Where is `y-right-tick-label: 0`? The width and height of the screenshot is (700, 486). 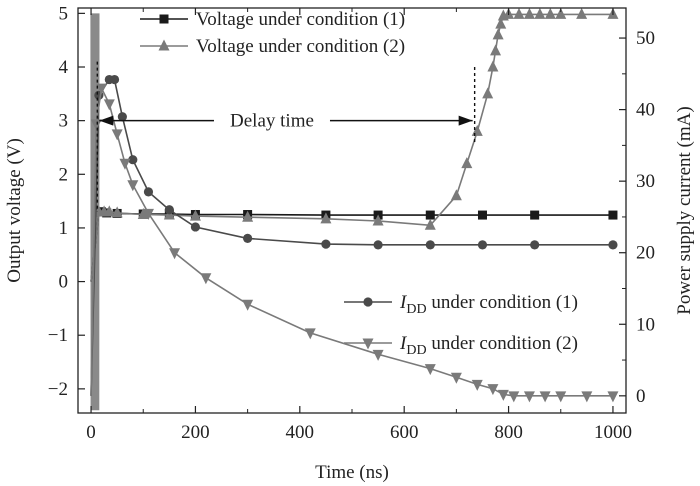 y-right-tick-label: 0 is located at coordinates (641, 396).